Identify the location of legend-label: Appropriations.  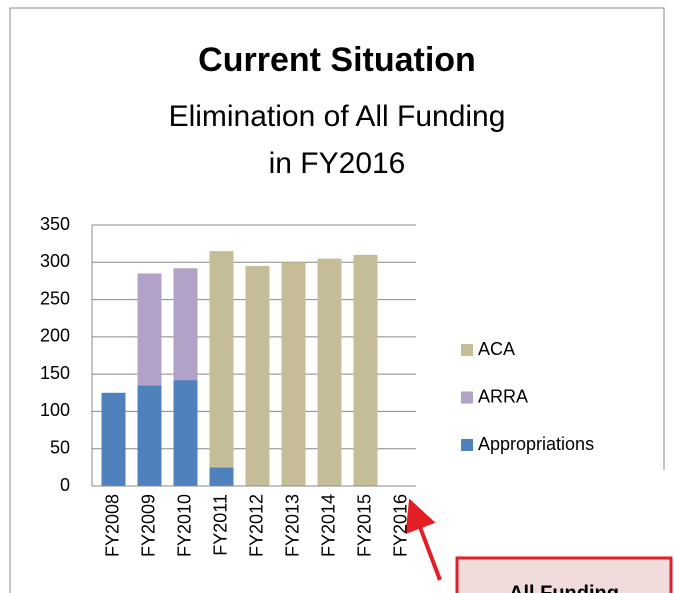
(536, 444).